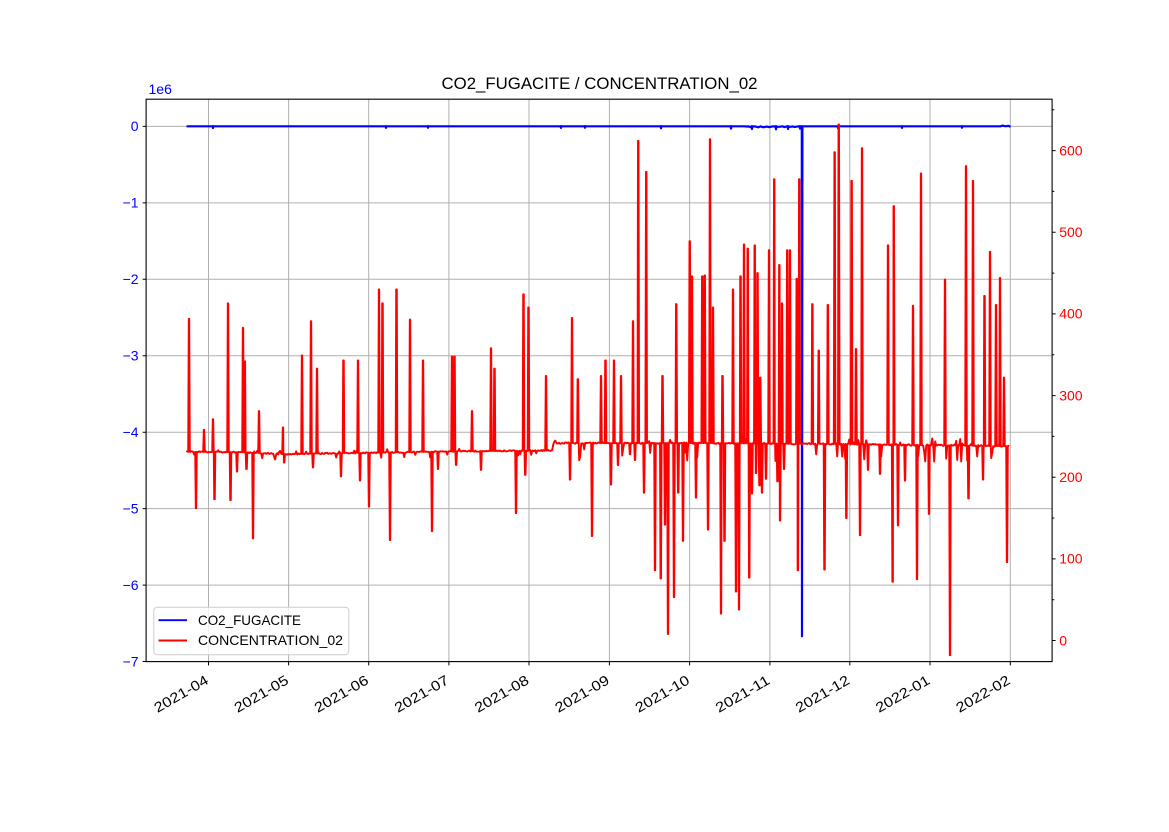 This screenshot has width=1169, height=832. I want to click on svg-text: 1e6, so click(161, 89).